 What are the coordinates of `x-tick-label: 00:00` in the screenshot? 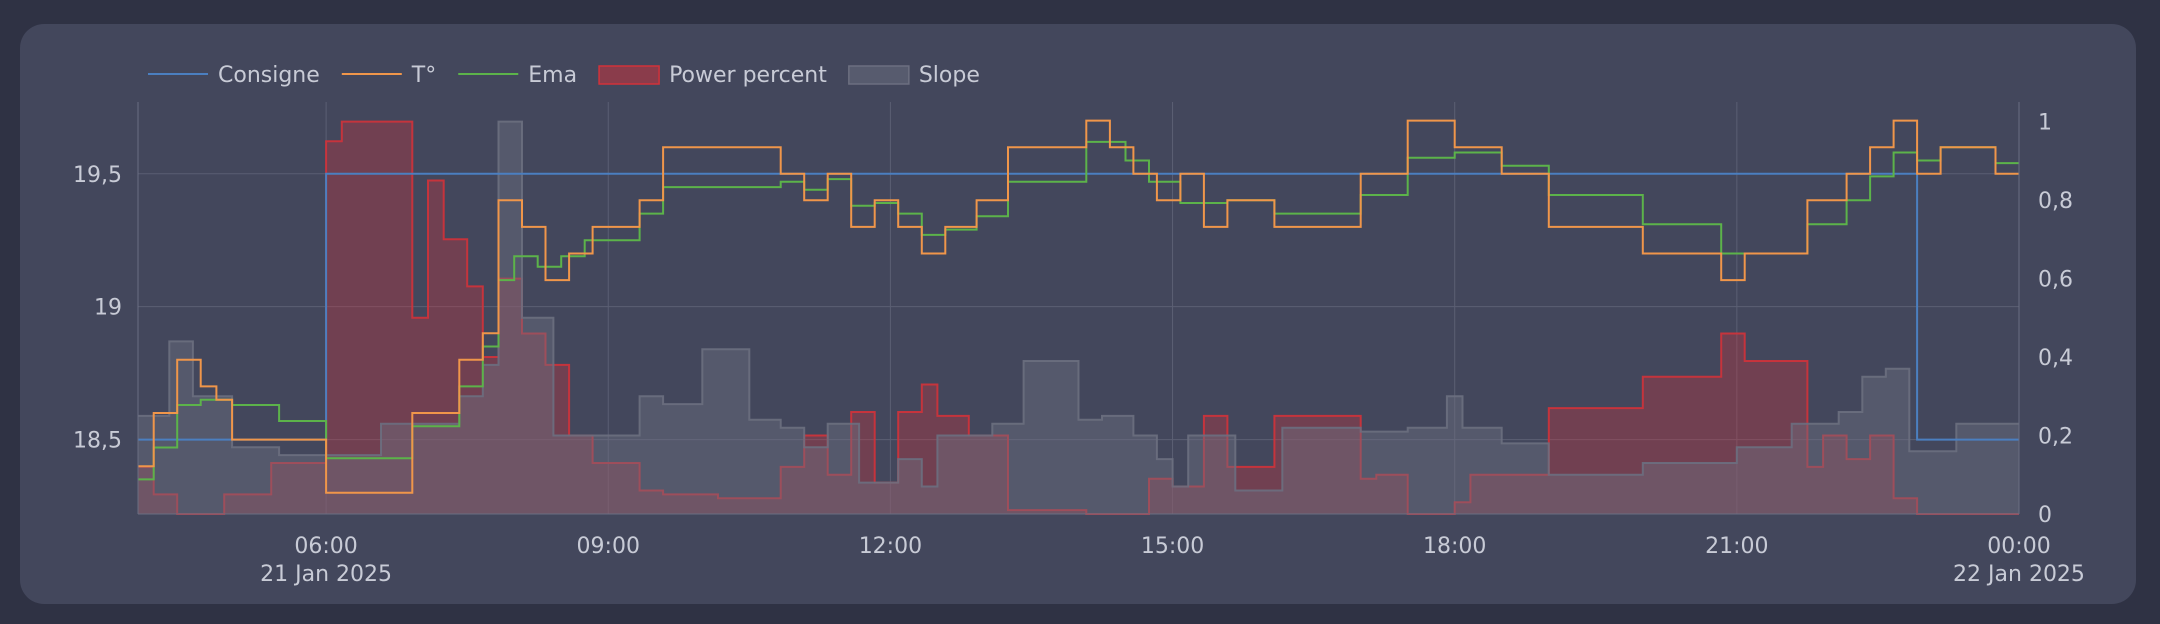 It's located at (2018, 546).